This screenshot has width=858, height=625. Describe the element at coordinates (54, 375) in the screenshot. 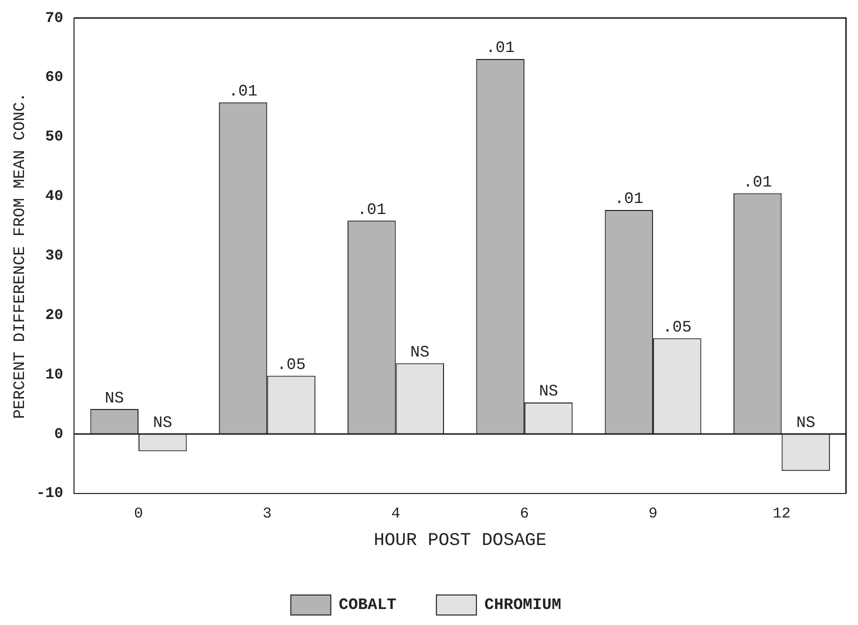

I see `y-tick-label: 10` at that location.